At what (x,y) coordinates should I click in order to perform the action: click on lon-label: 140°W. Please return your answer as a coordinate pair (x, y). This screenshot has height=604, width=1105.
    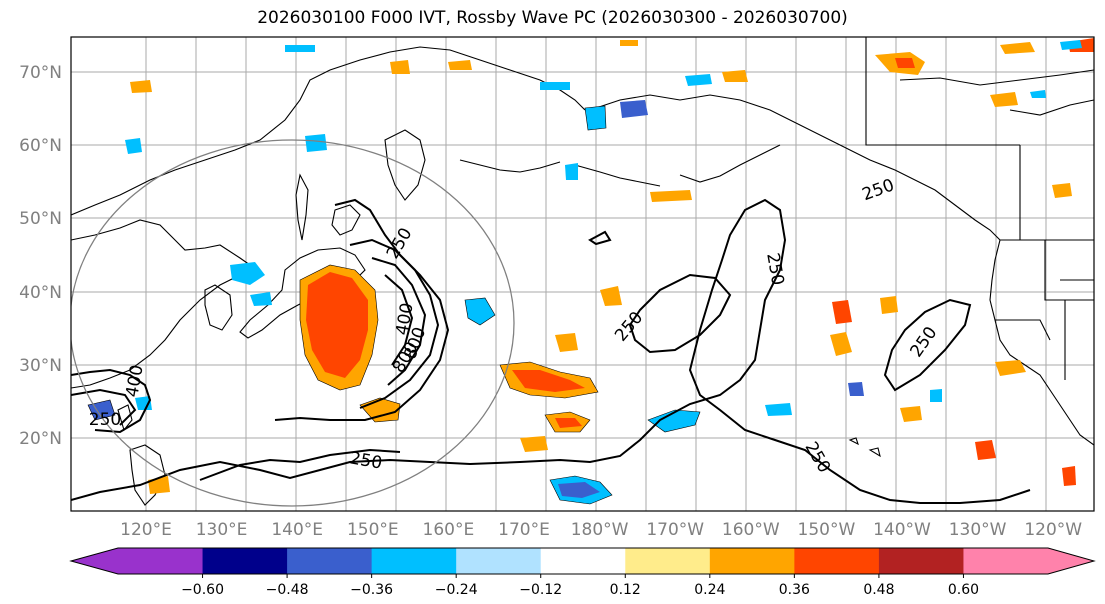
    Looking at the image, I should click on (902, 530).